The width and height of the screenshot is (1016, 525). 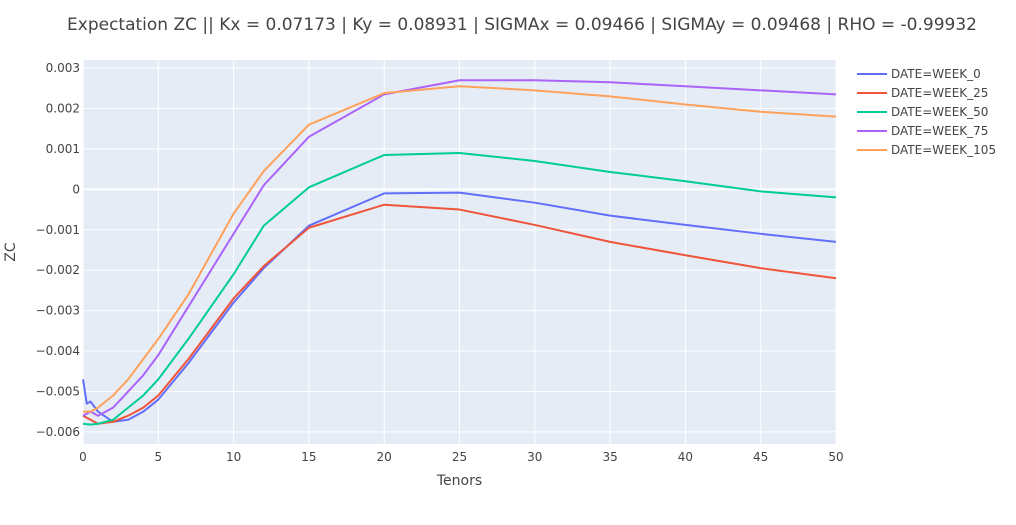 I want to click on y-tick-label: 0.002, so click(x=63, y=109).